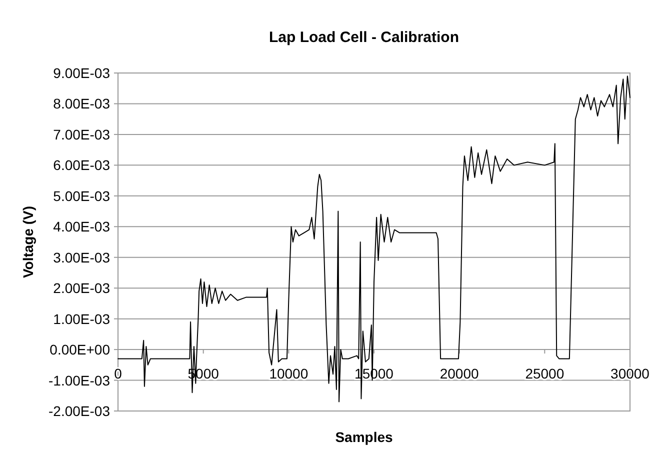  I want to click on y-tick-label: 2.00E-03, so click(81, 288).